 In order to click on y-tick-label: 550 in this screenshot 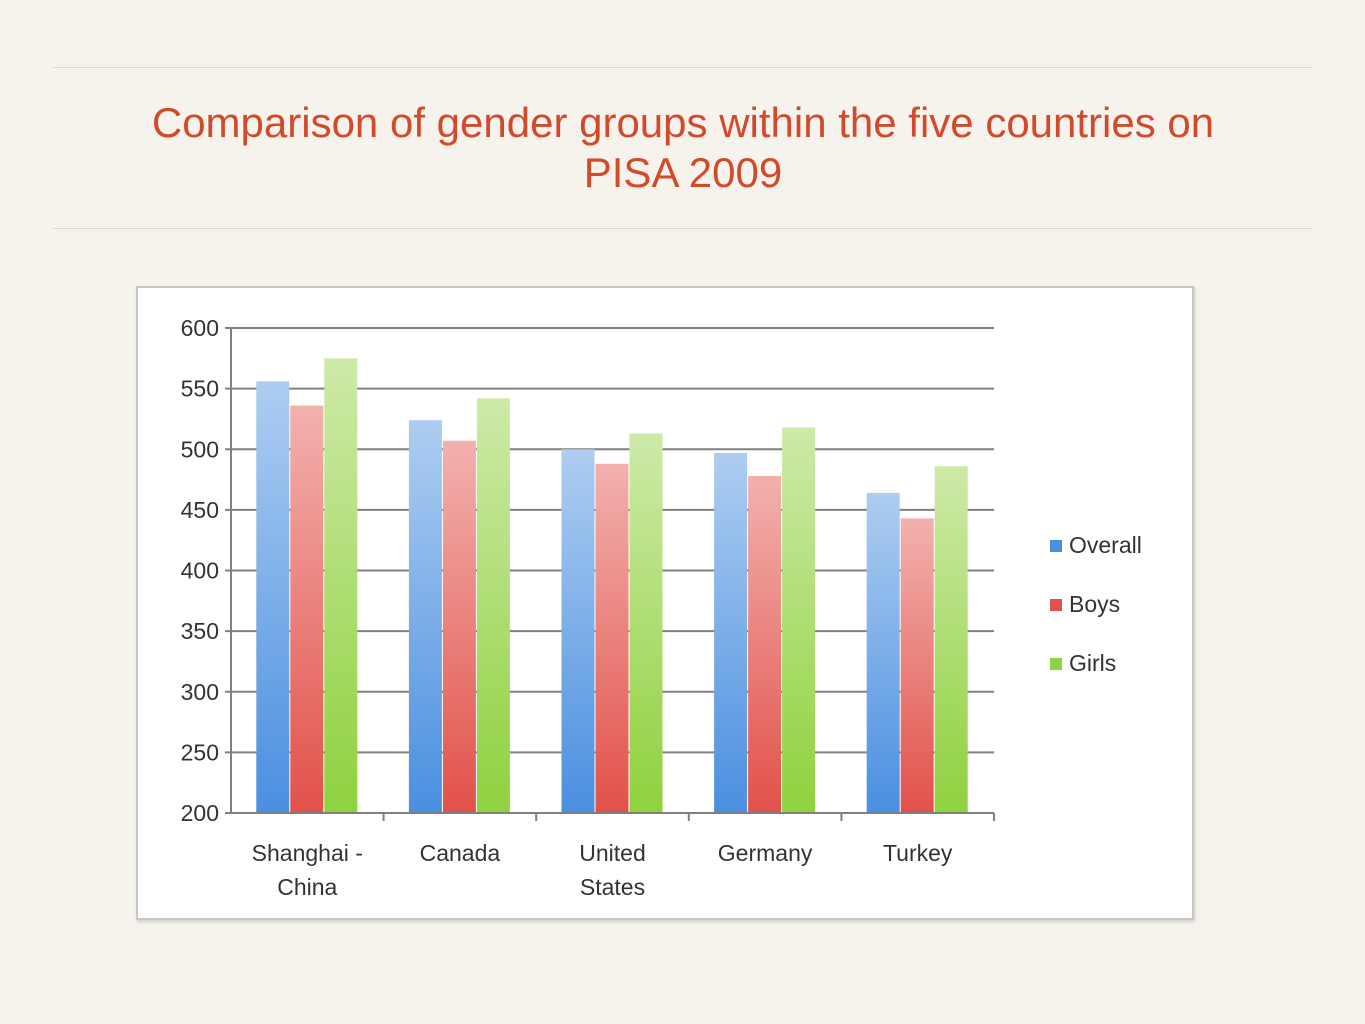, I will do `click(200, 389)`.